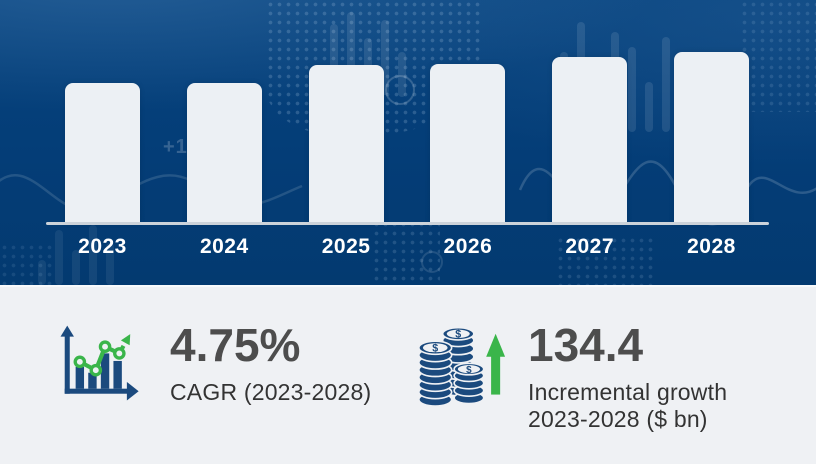 Image resolution: width=816 pixels, height=464 pixels. I want to click on year-label-2027: 2027, so click(590, 246).